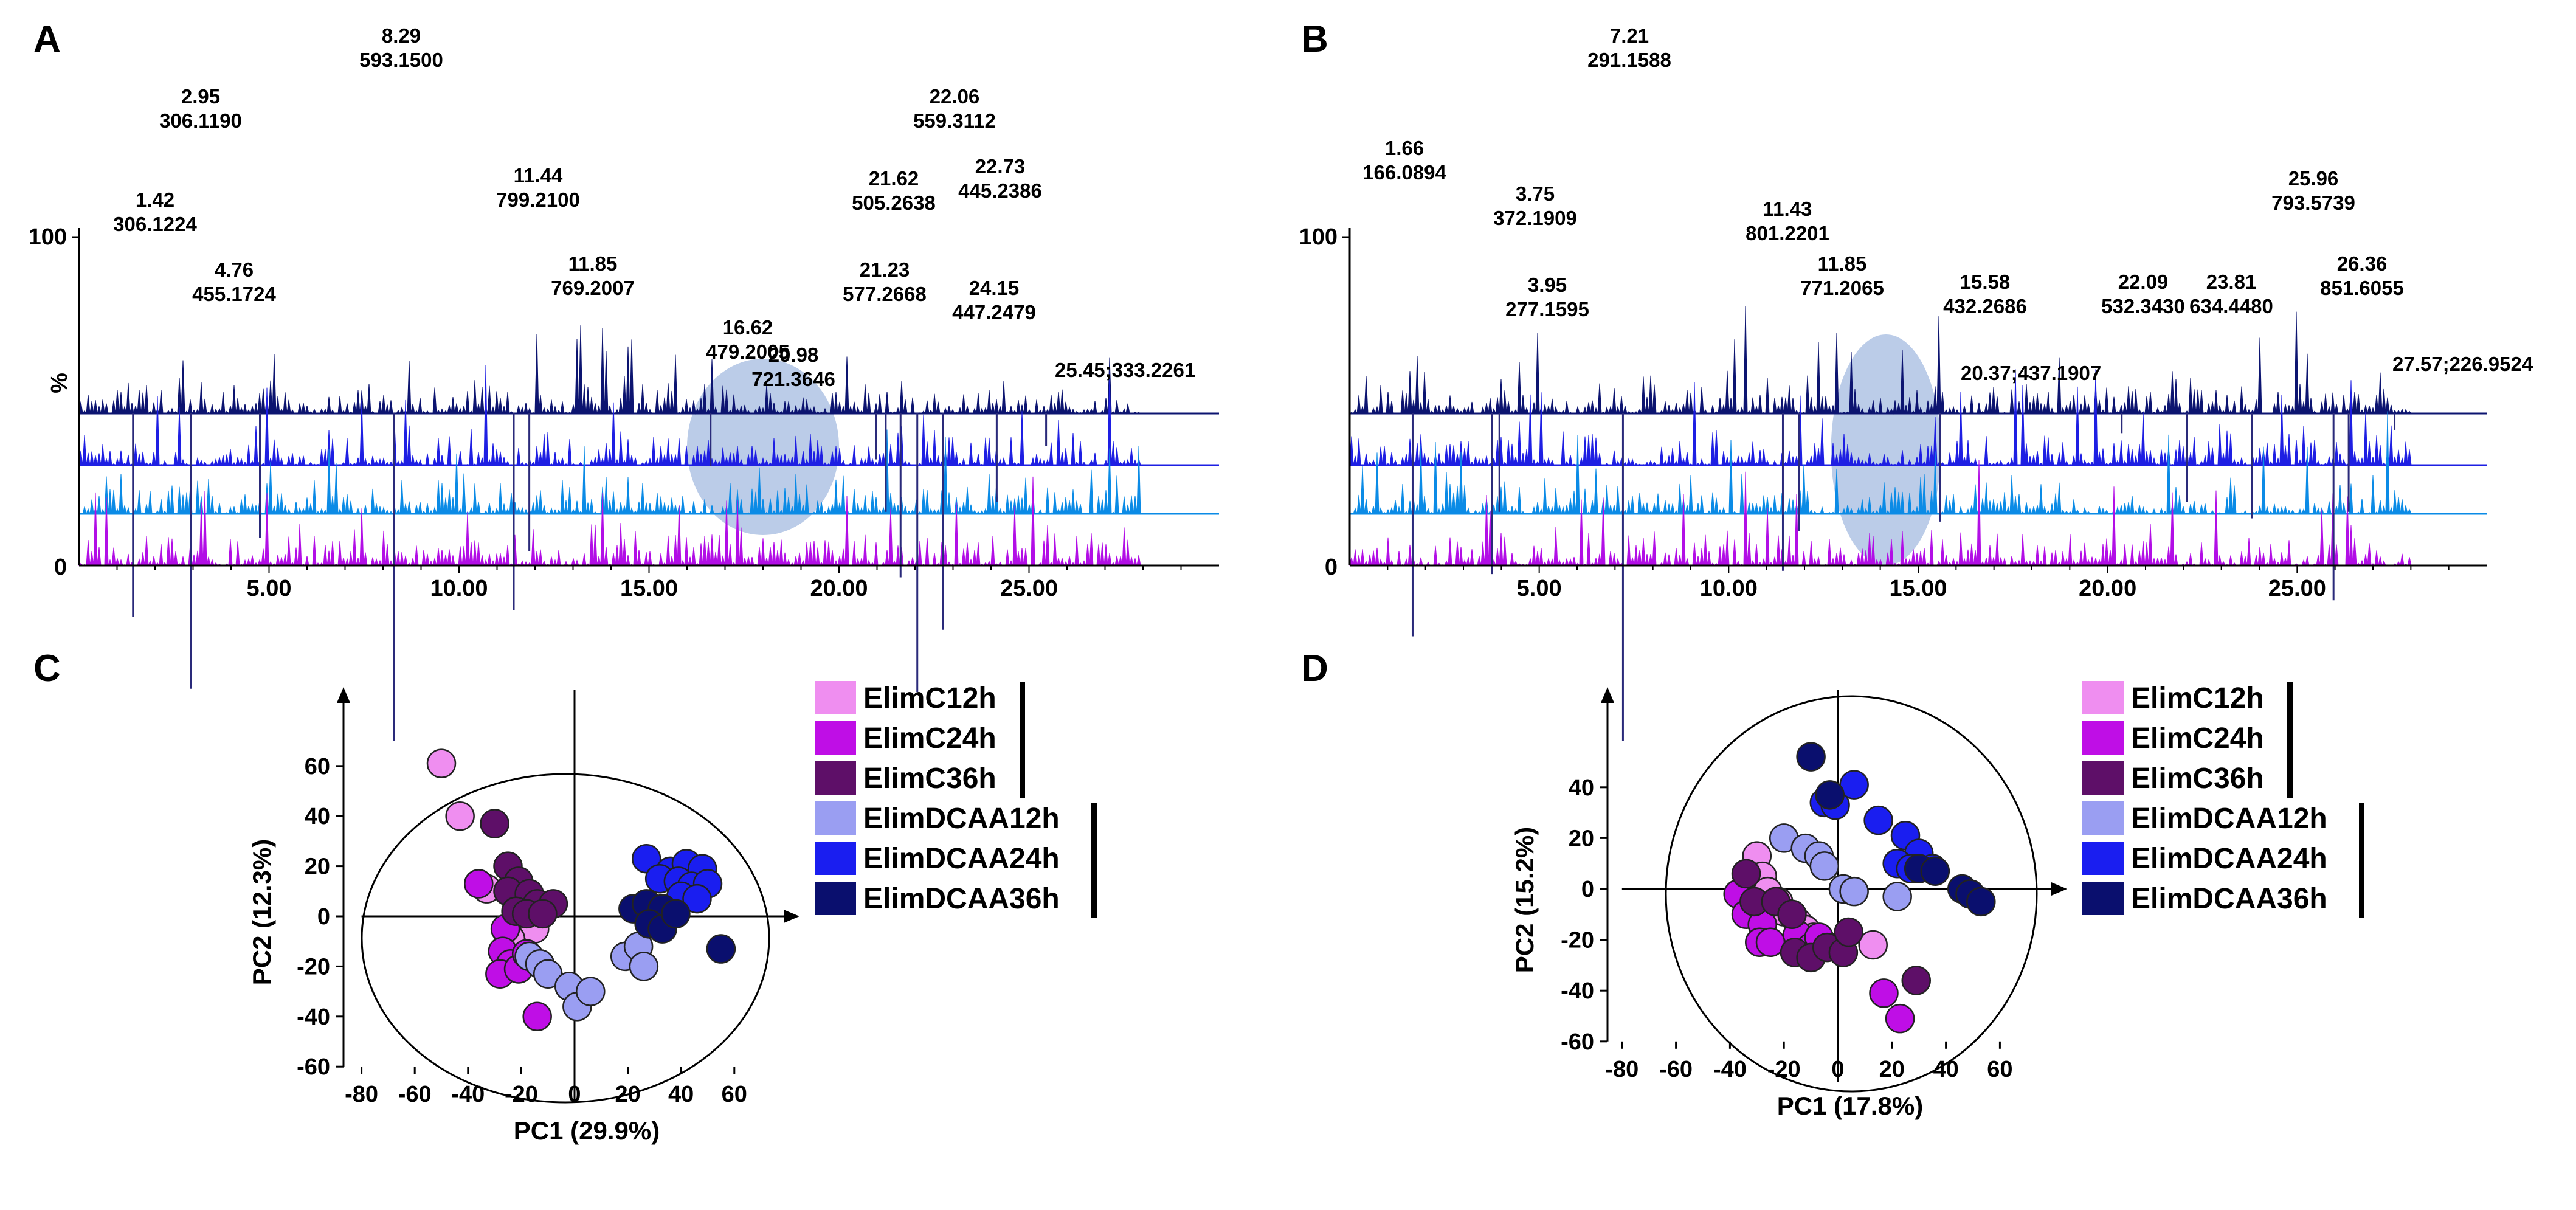 Image resolution: width=2576 pixels, height=1210 pixels. I want to click on legend-label: ElimDCAA36h, so click(2229, 899).